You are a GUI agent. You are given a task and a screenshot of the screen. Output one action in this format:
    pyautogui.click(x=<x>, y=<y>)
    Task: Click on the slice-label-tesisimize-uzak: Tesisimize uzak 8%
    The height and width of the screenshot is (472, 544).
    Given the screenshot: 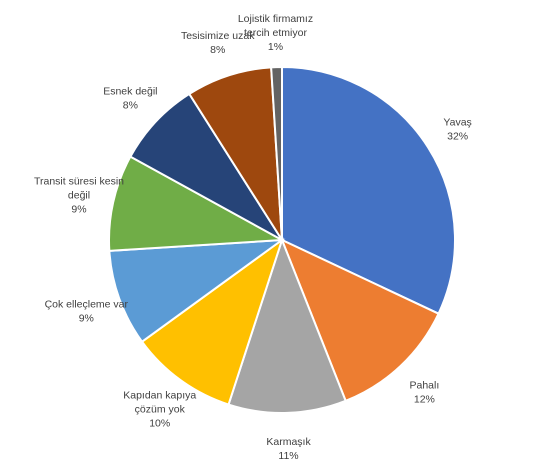 What is the action you would take?
    pyautogui.click(x=218, y=43)
    